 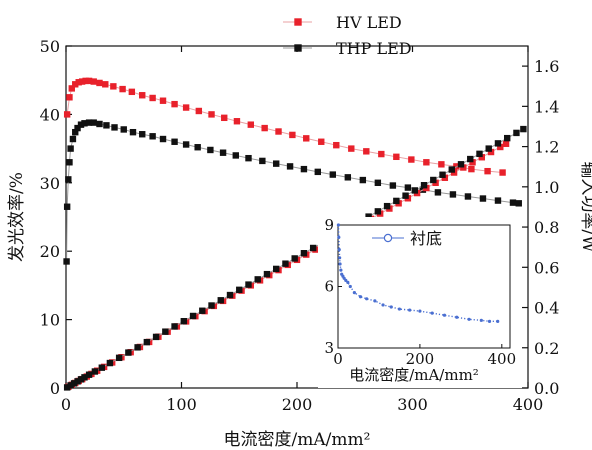 I want to click on y-tick-label: 0, so click(x=55, y=388).